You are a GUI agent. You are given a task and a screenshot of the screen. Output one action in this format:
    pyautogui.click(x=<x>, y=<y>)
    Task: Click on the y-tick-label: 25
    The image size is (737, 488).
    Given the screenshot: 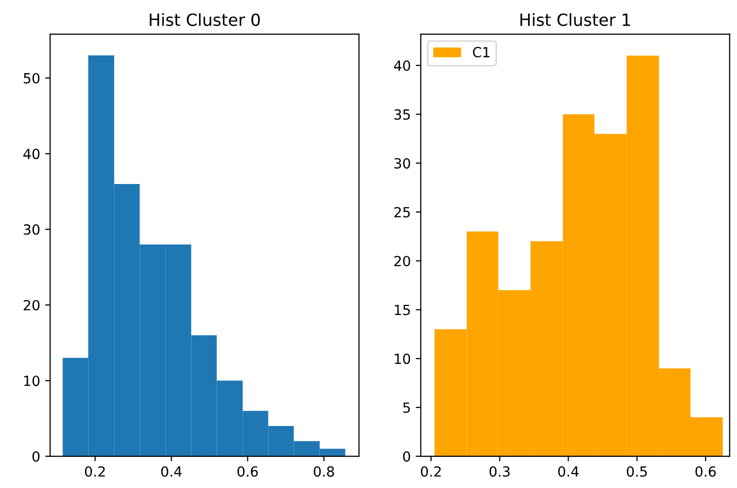 What is the action you would take?
    pyautogui.click(x=402, y=212)
    